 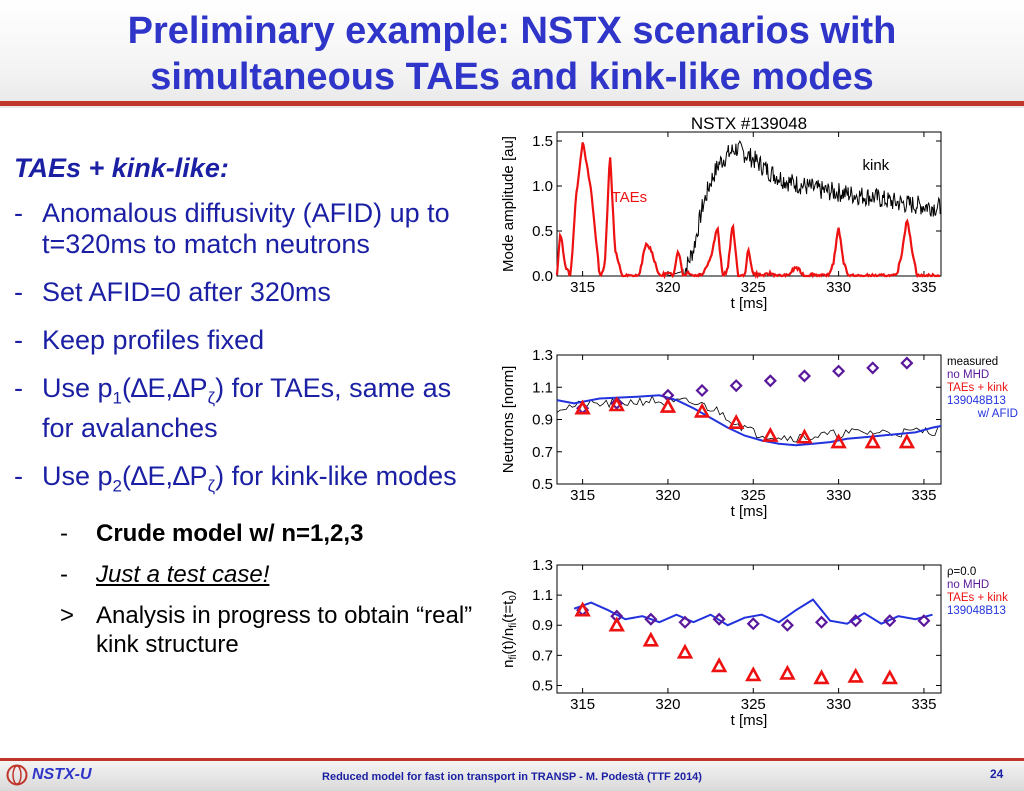 I want to click on footer-divider, so click(x=512, y=759).